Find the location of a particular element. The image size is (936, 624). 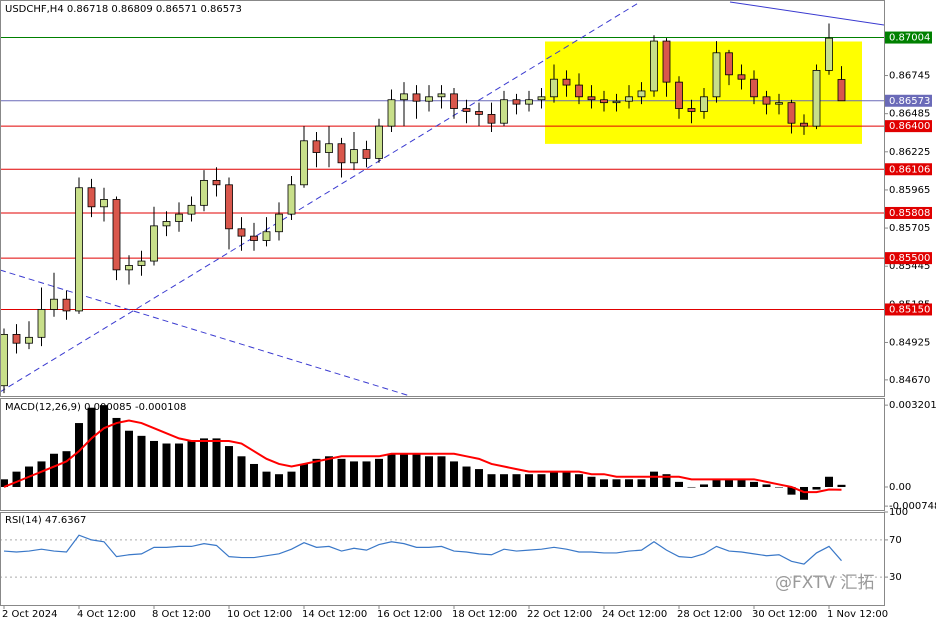

y-tick-label: 0.003201 is located at coordinates (912, 405).